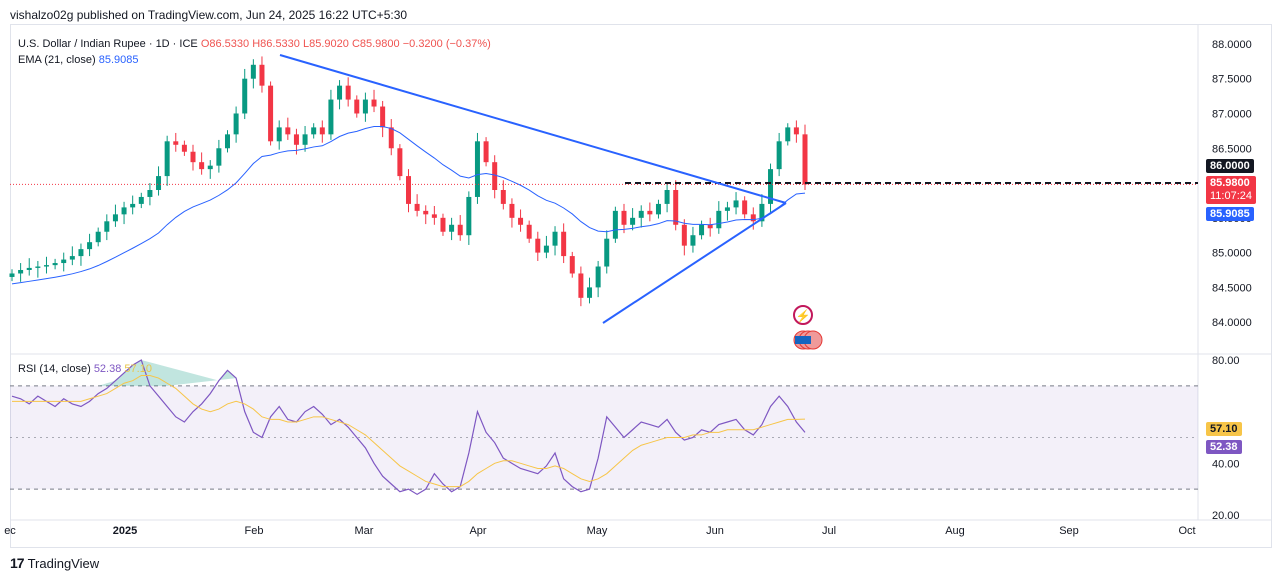 The height and width of the screenshot is (580, 1280). What do you see at coordinates (375, 44) in the screenshot?
I see `ohlc-close: C85.9800` at bounding box center [375, 44].